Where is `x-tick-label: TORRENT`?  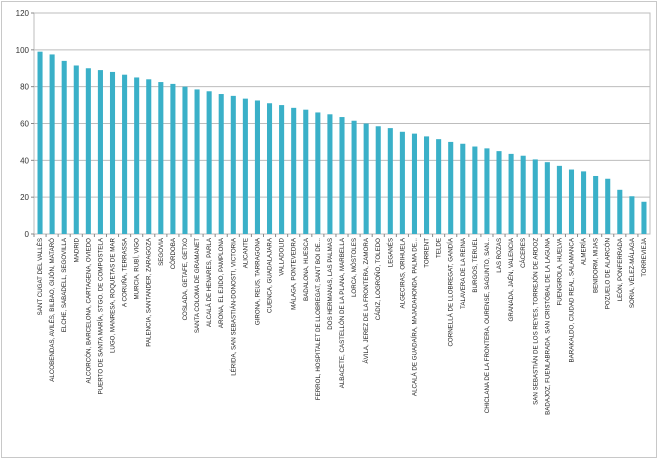
x-tick-label: TORRENT is located at coordinates (427, 253).